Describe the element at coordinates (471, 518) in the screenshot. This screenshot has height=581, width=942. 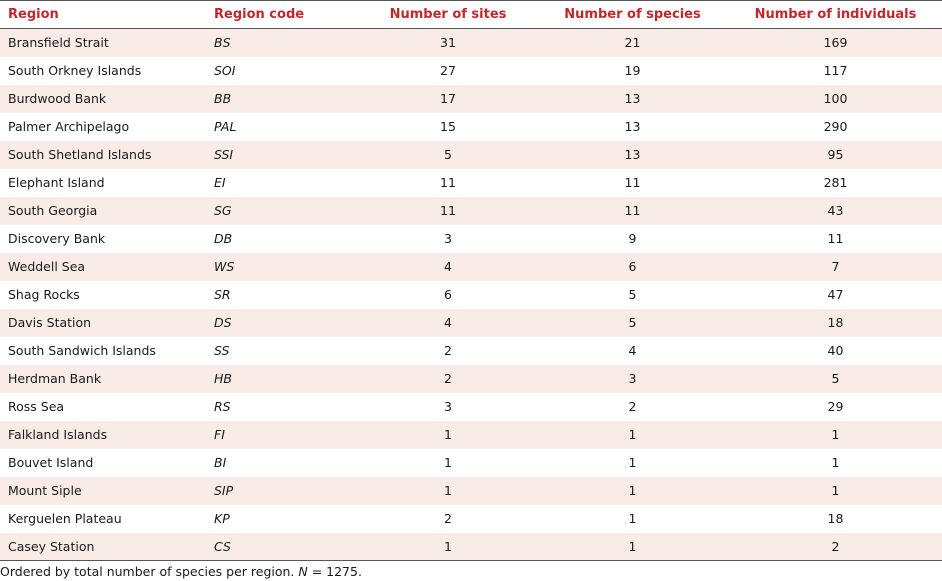
I see `table-row: Kerguelen Plateau KP 2 1 18` at that location.